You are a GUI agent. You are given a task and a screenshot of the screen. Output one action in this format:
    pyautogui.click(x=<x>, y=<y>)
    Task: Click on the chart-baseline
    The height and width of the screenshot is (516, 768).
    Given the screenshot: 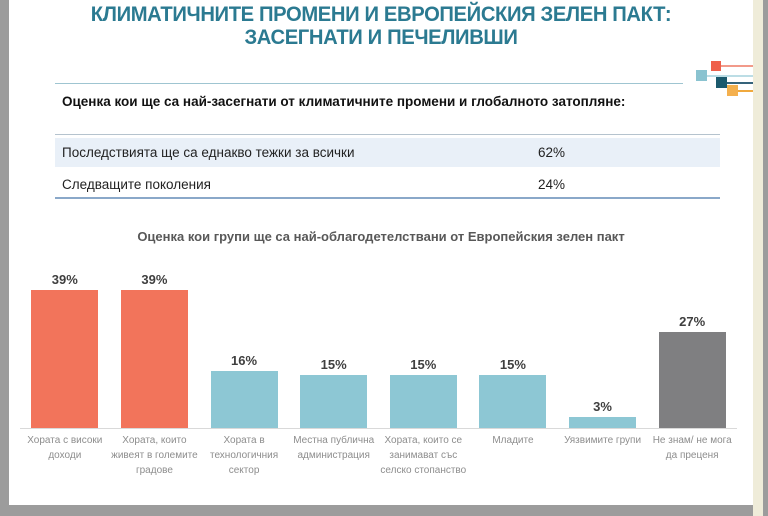 What is the action you would take?
    pyautogui.click(x=378, y=428)
    